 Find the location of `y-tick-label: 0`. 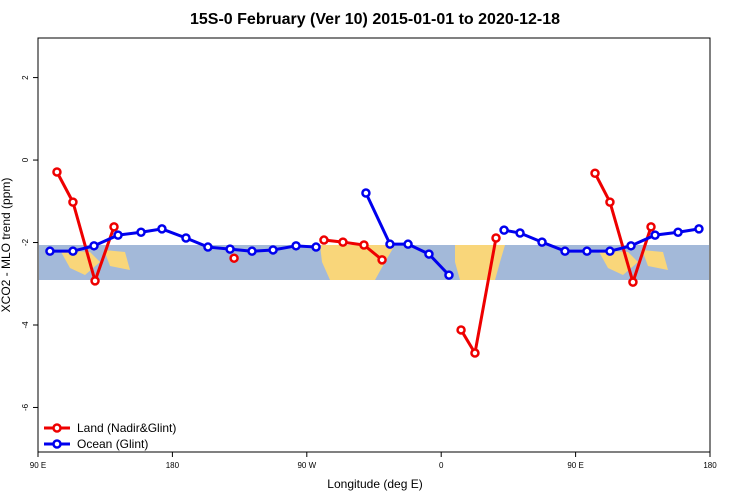

y-tick-label: 0 is located at coordinates (25, 159).